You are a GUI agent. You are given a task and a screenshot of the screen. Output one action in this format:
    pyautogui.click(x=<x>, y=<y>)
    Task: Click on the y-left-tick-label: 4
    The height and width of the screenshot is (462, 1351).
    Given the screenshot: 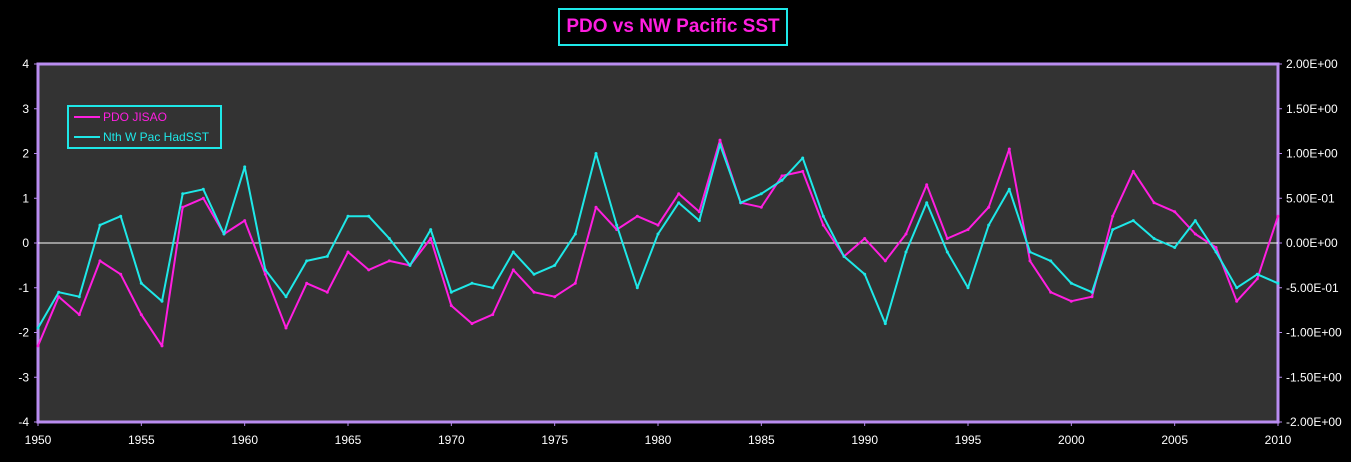 What is the action you would take?
    pyautogui.click(x=25, y=64)
    